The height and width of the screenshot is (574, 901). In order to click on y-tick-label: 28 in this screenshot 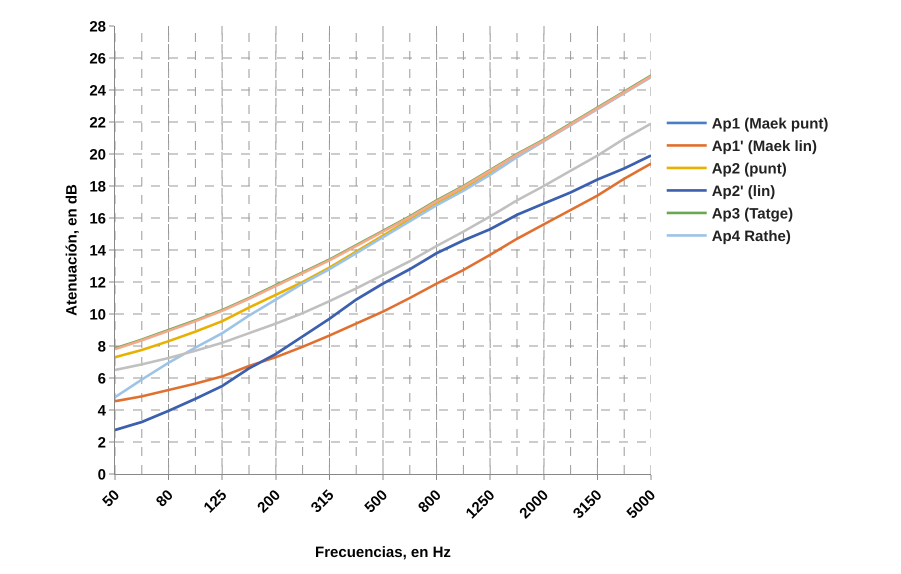, I will do `click(97, 27)`.